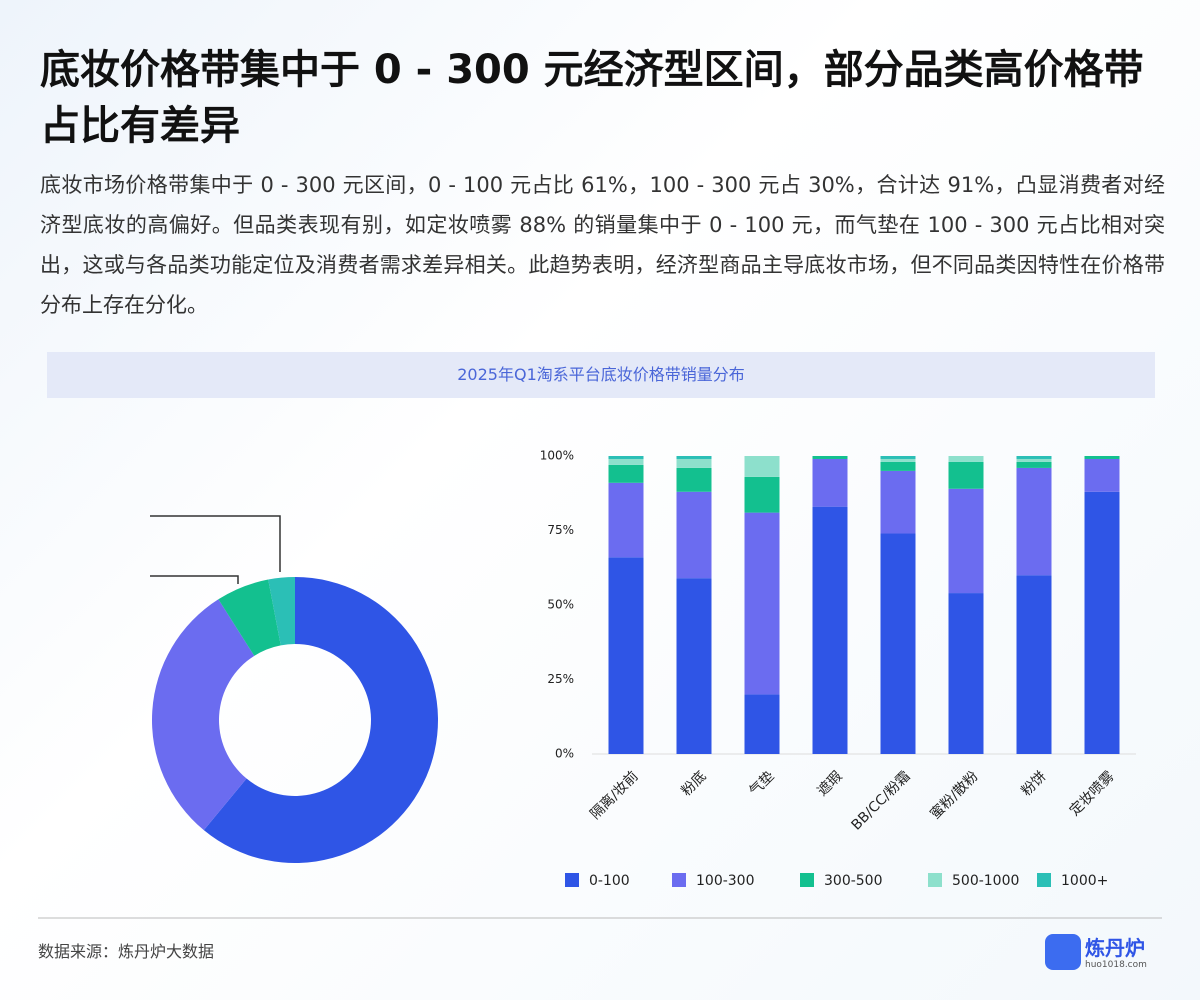  What do you see at coordinates (954, 795) in the screenshot?
I see `x-tick-label: 蜜粉/散粉` at bounding box center [954, 795].